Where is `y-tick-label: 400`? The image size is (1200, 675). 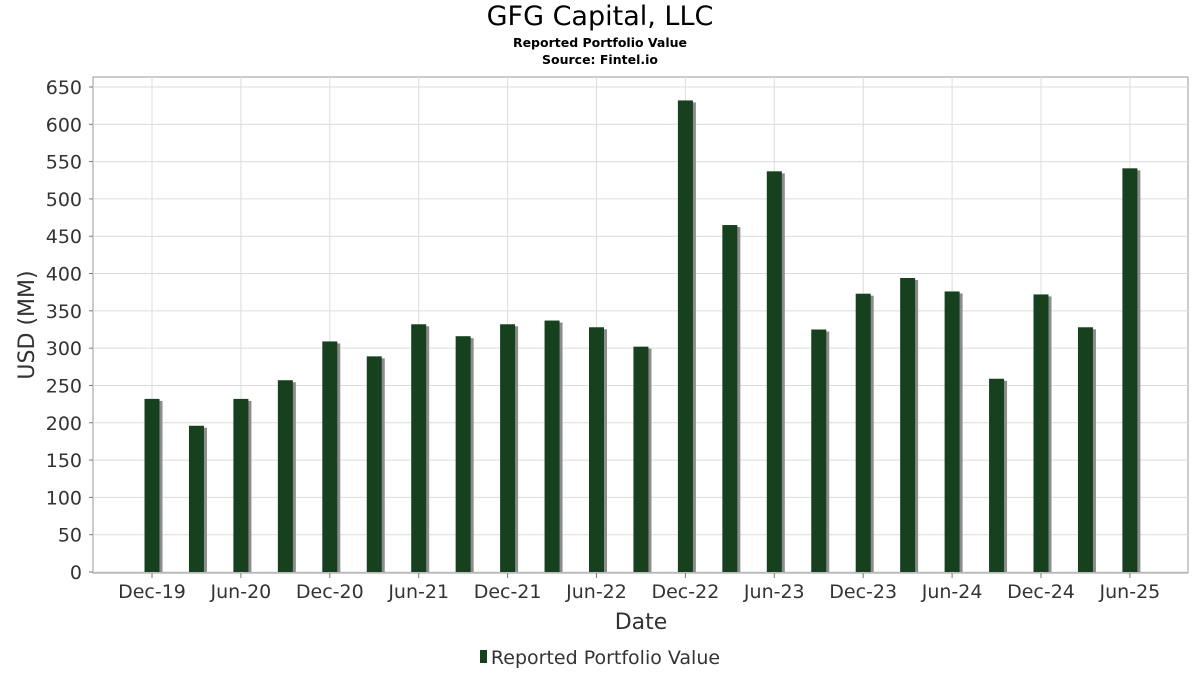
y-tick-label: 400 is located at coordinates (64, 275).